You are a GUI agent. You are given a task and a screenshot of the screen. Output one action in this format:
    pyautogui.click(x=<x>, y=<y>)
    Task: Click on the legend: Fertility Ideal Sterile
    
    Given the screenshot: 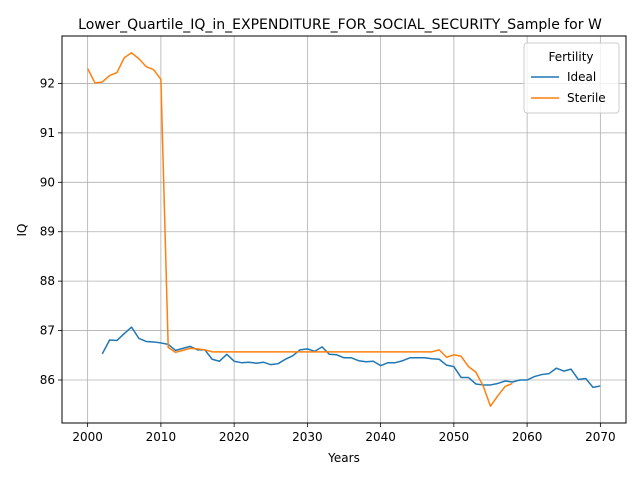 What is the action you would take?
    pyautogui.click(x=571, y=78)
    